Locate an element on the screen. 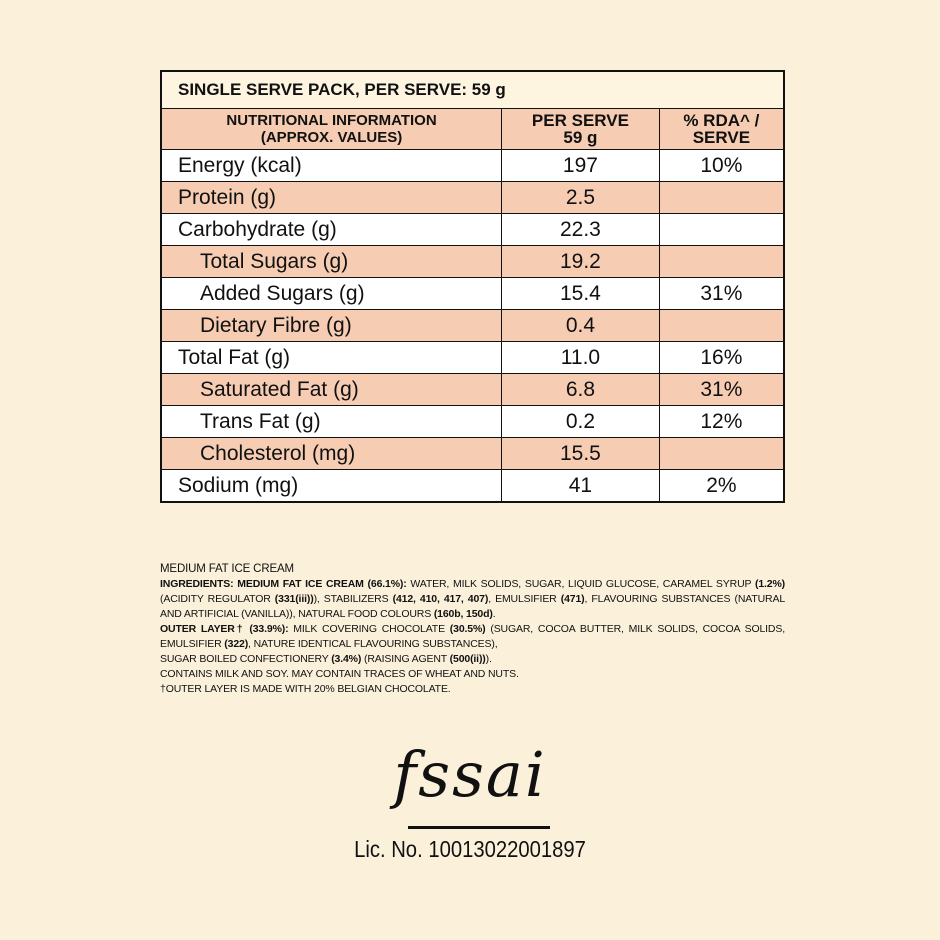 Image resolution: width=940 pixels, height=940 pixels. ingredients-text: (3.4%) is located at coordinates (346, 659).